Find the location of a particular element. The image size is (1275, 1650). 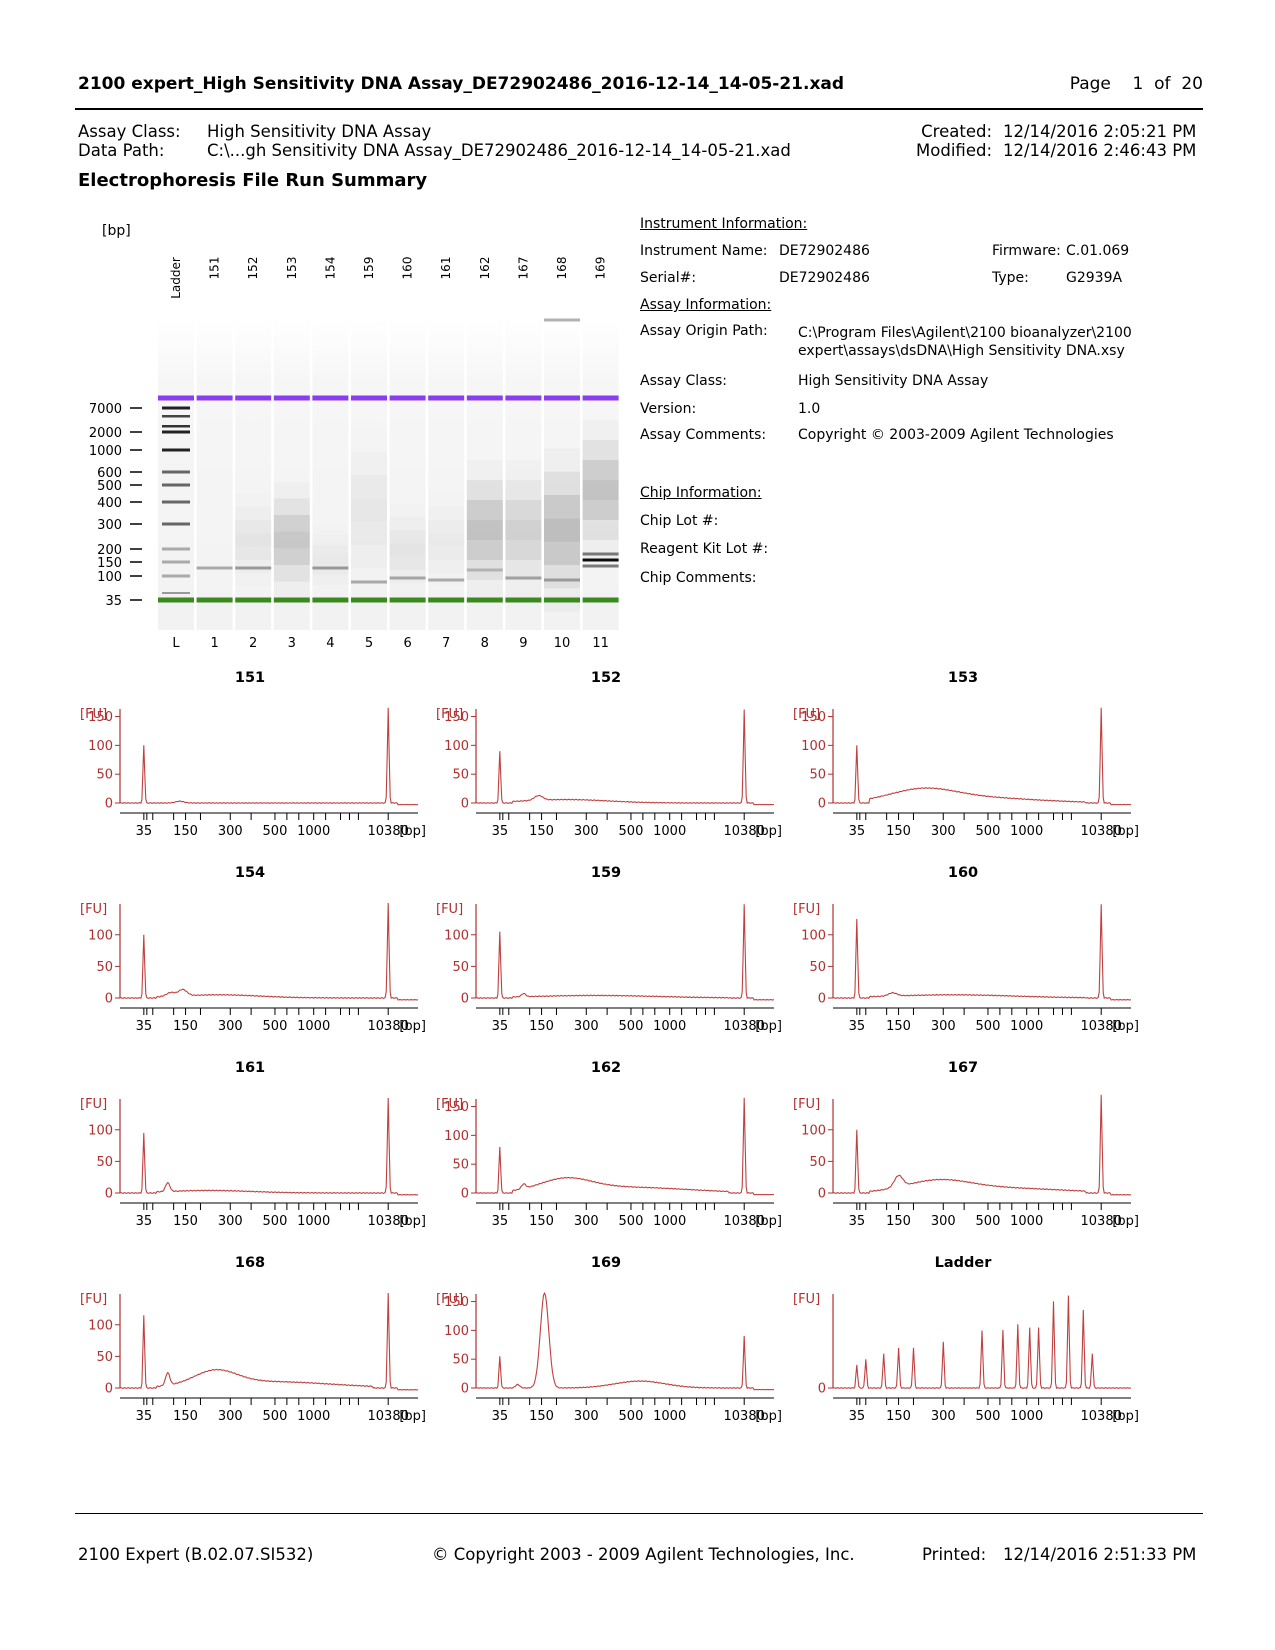

gel-lane-number: L is located at coordinates (176, 643).